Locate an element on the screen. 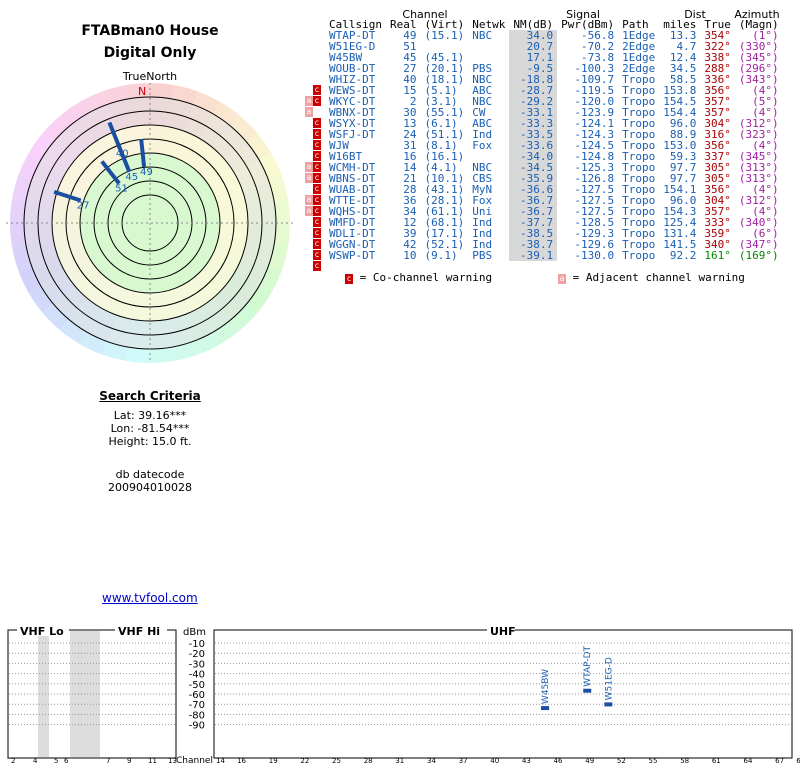 The image size is (800, 768). tvfool-link: www.tvfool.com is located at coordinates (150, 598).